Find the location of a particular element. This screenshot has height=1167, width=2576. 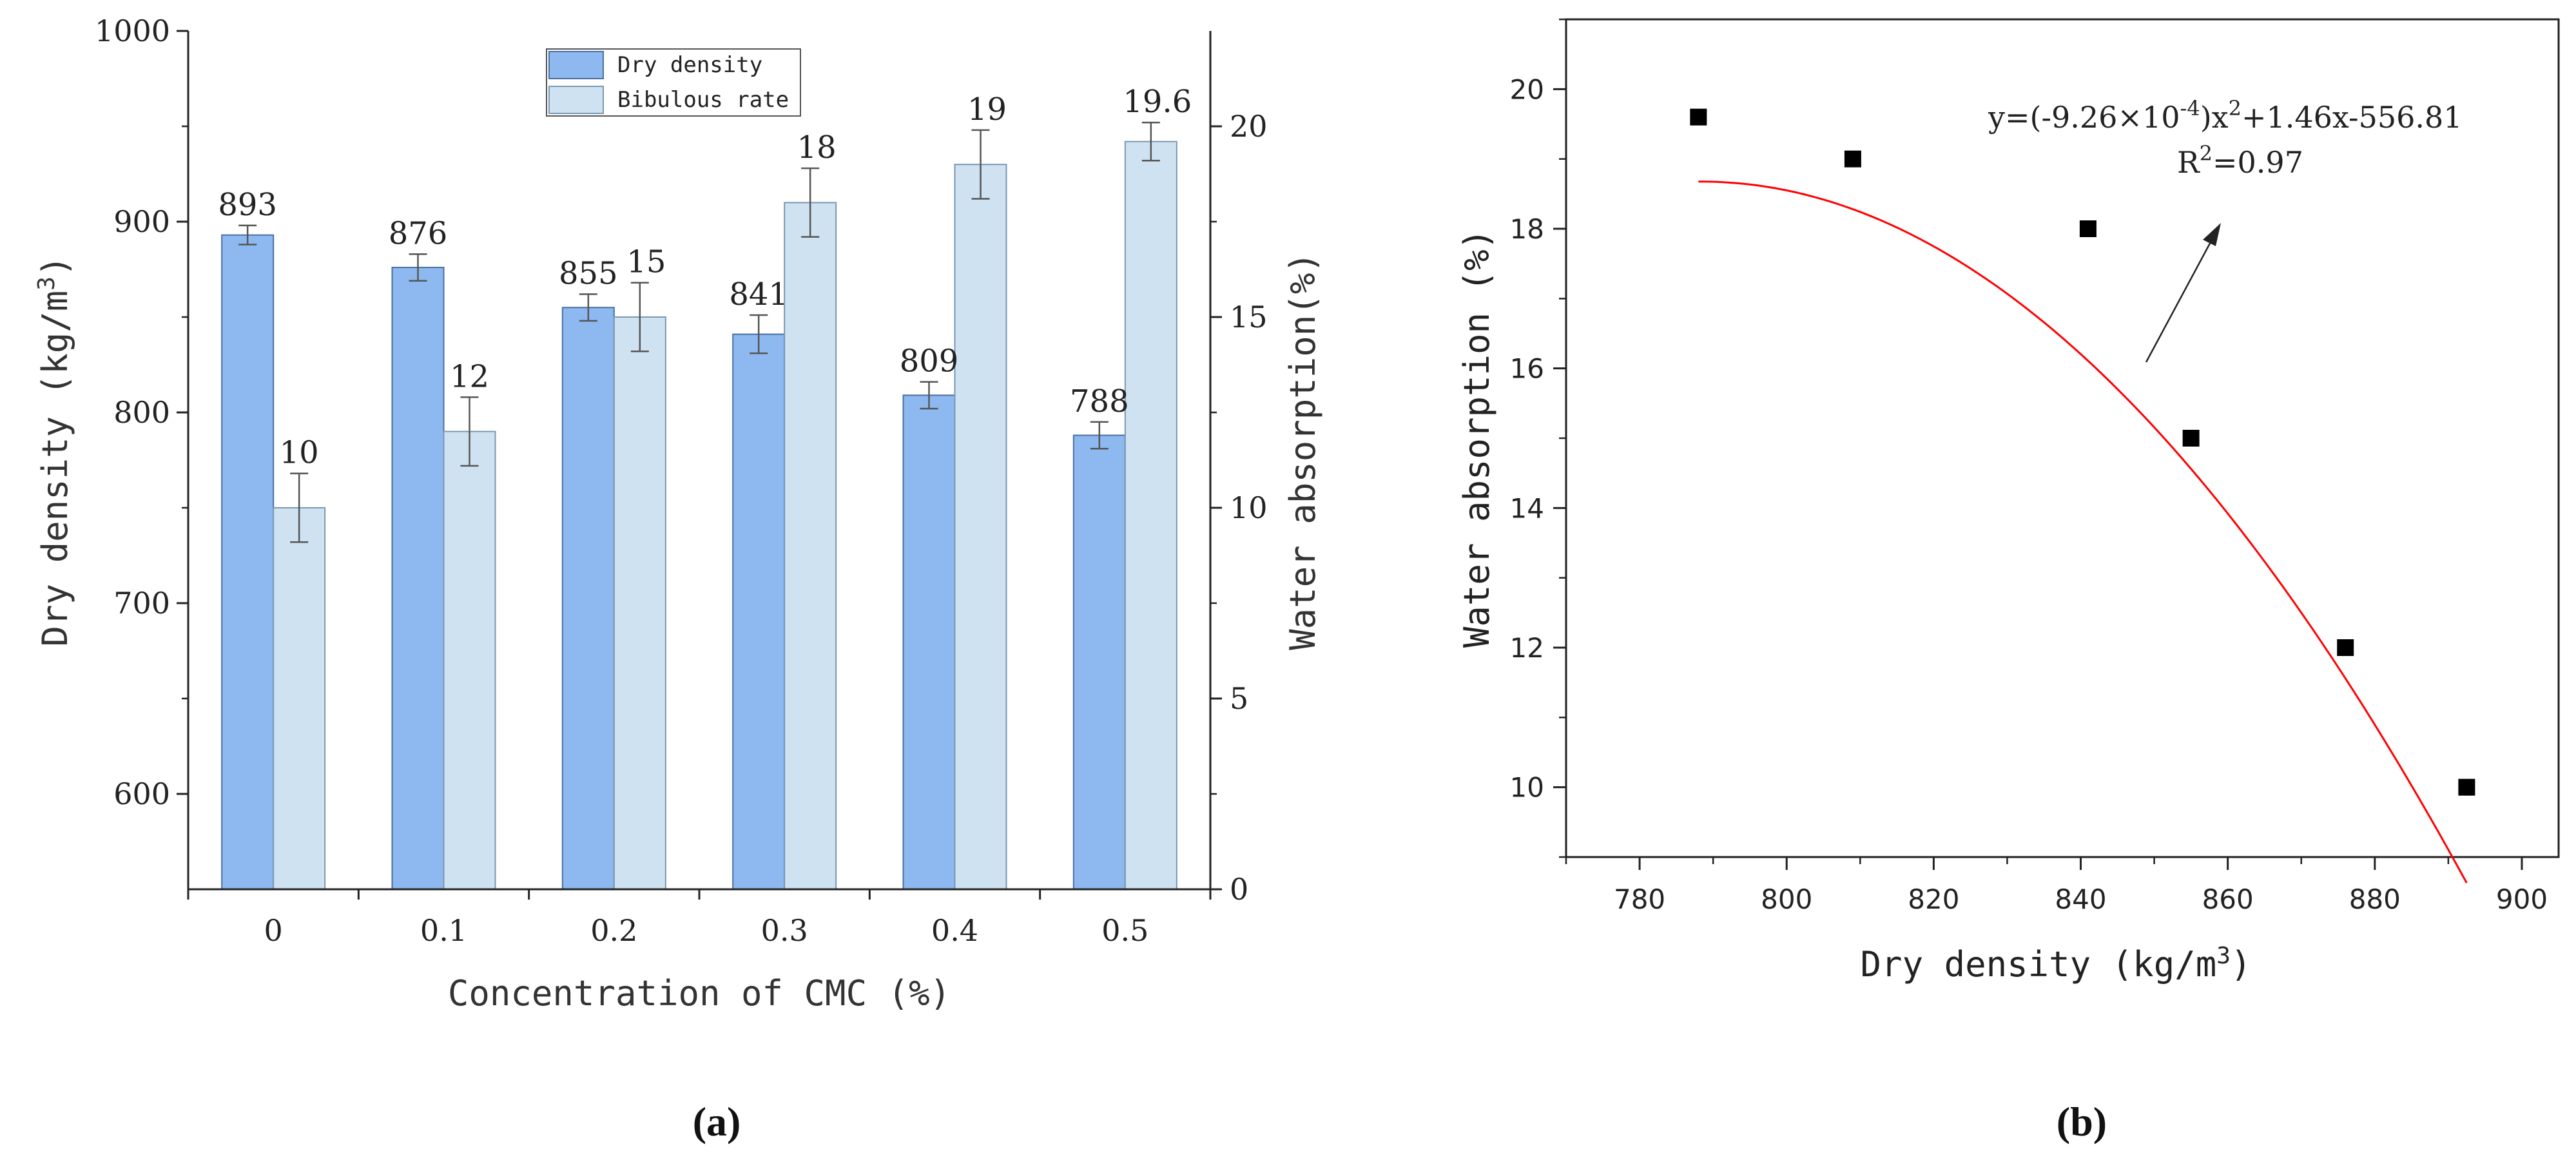

b-y-tick-label: 14 is located at coordinates (1527, 508).